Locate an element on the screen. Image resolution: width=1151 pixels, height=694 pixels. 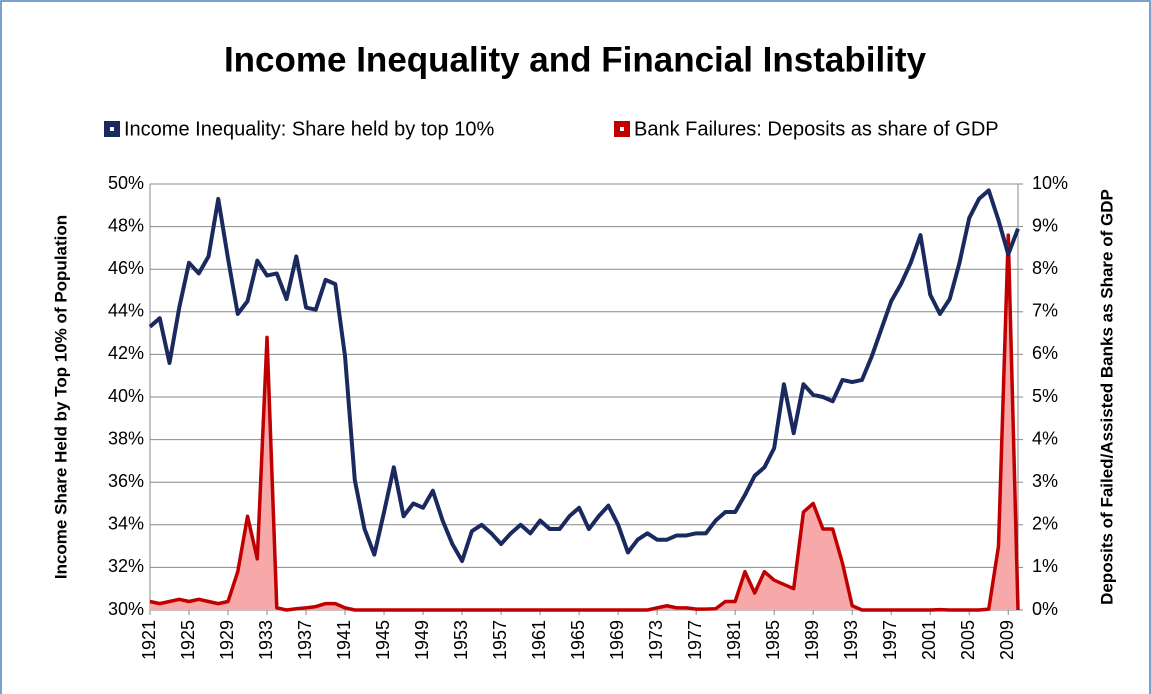
y-tick-label: 36% is located at coordinates (126, 481).